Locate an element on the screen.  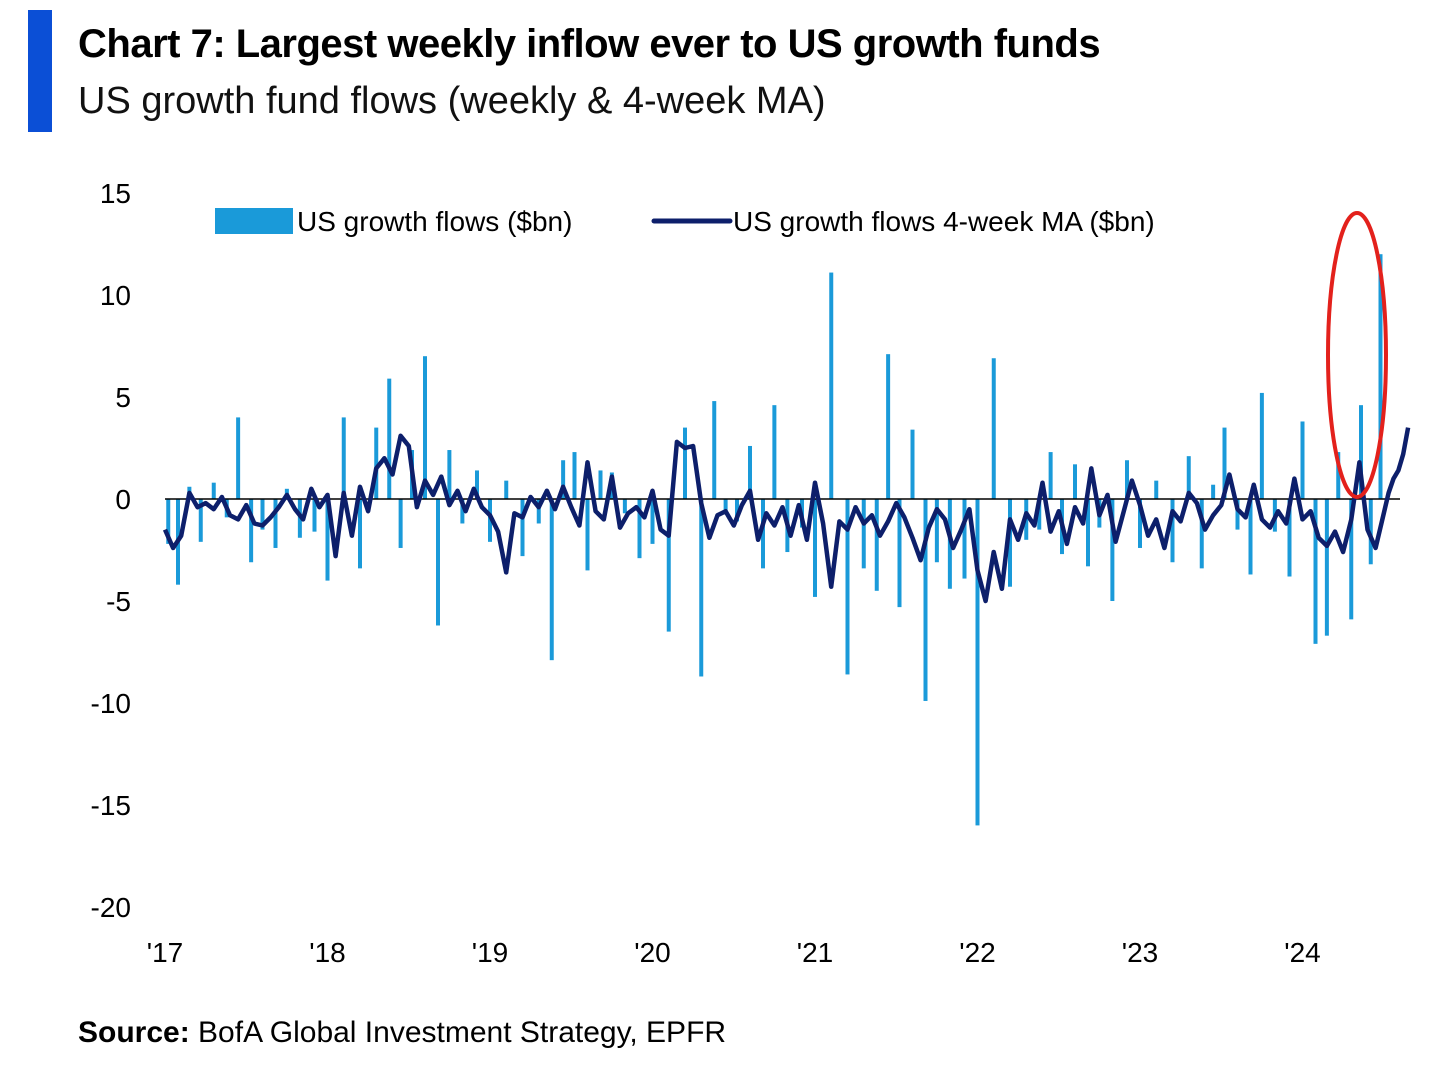
ma-line is located at coordinates (786, 515).